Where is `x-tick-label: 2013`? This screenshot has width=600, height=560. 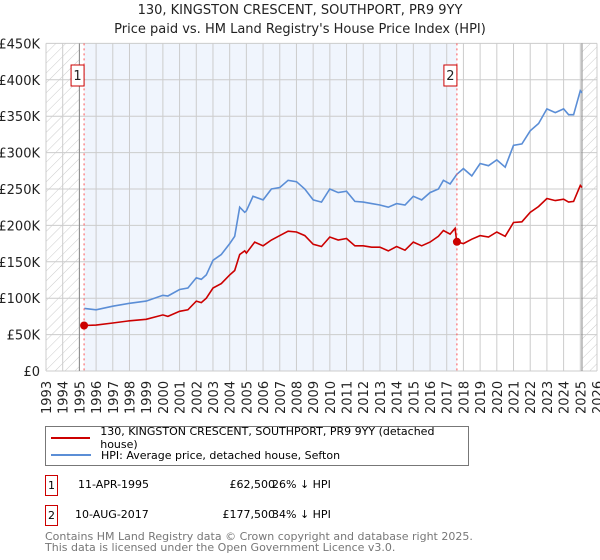
x-tick-label: 2013 is located at coordinates (381, 397).